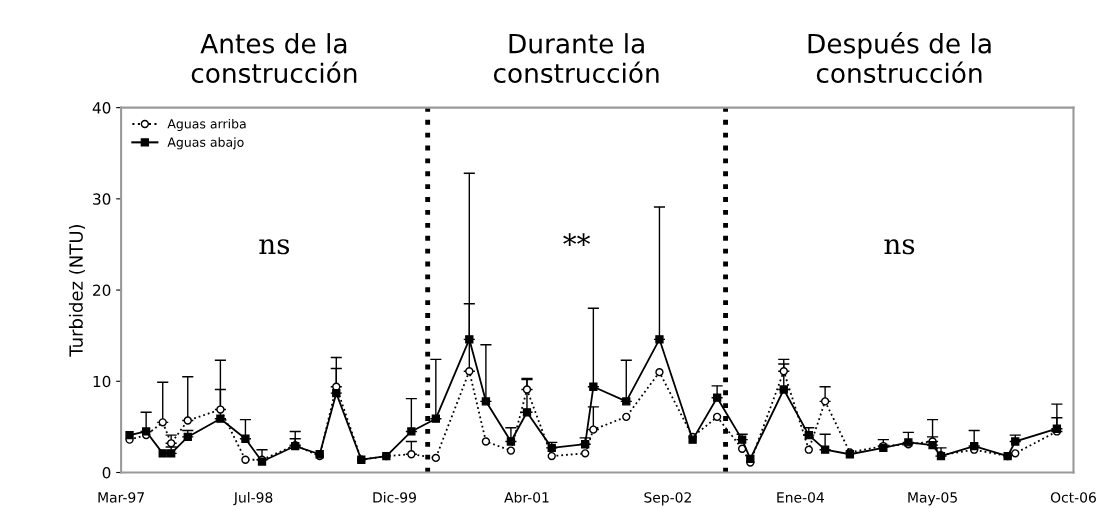 This screenshot has height=525, width=1101. What do you see at coordinates (932, 499) in the screenshot?
I see `x-tick-label: May-05` at bounding box center [932, 499].